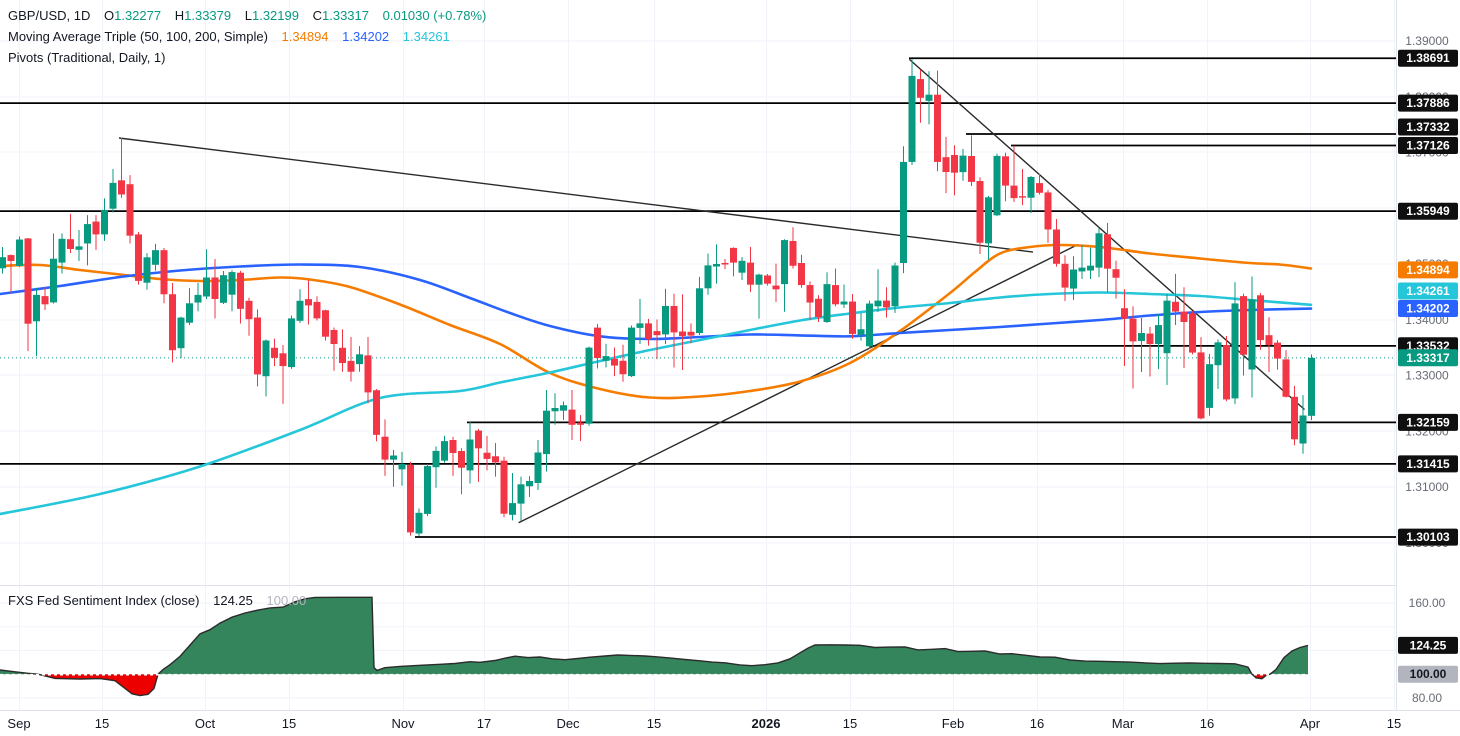 Image resolution: width=1460 pixels, height=736 pixels. What do you see at coordinates (1428, 103) in the screenshot?
I see `price-axis-badge-label: 1.37886` at bounding box center [1428, 103].